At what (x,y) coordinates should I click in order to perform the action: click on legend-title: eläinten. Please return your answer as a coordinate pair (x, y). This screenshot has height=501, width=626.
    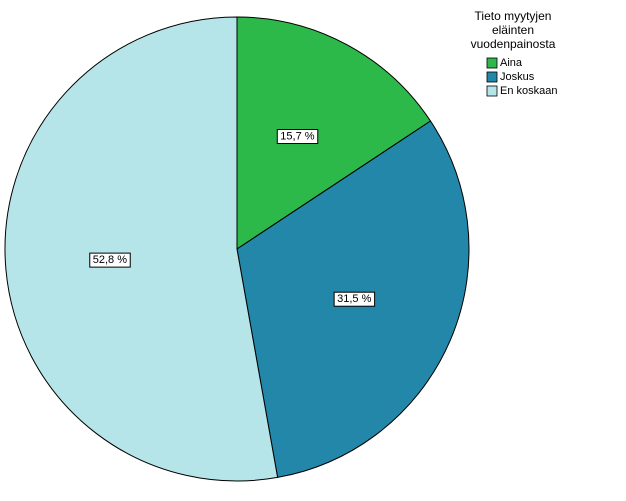
    Looking at the image, I should click on (513, 30).